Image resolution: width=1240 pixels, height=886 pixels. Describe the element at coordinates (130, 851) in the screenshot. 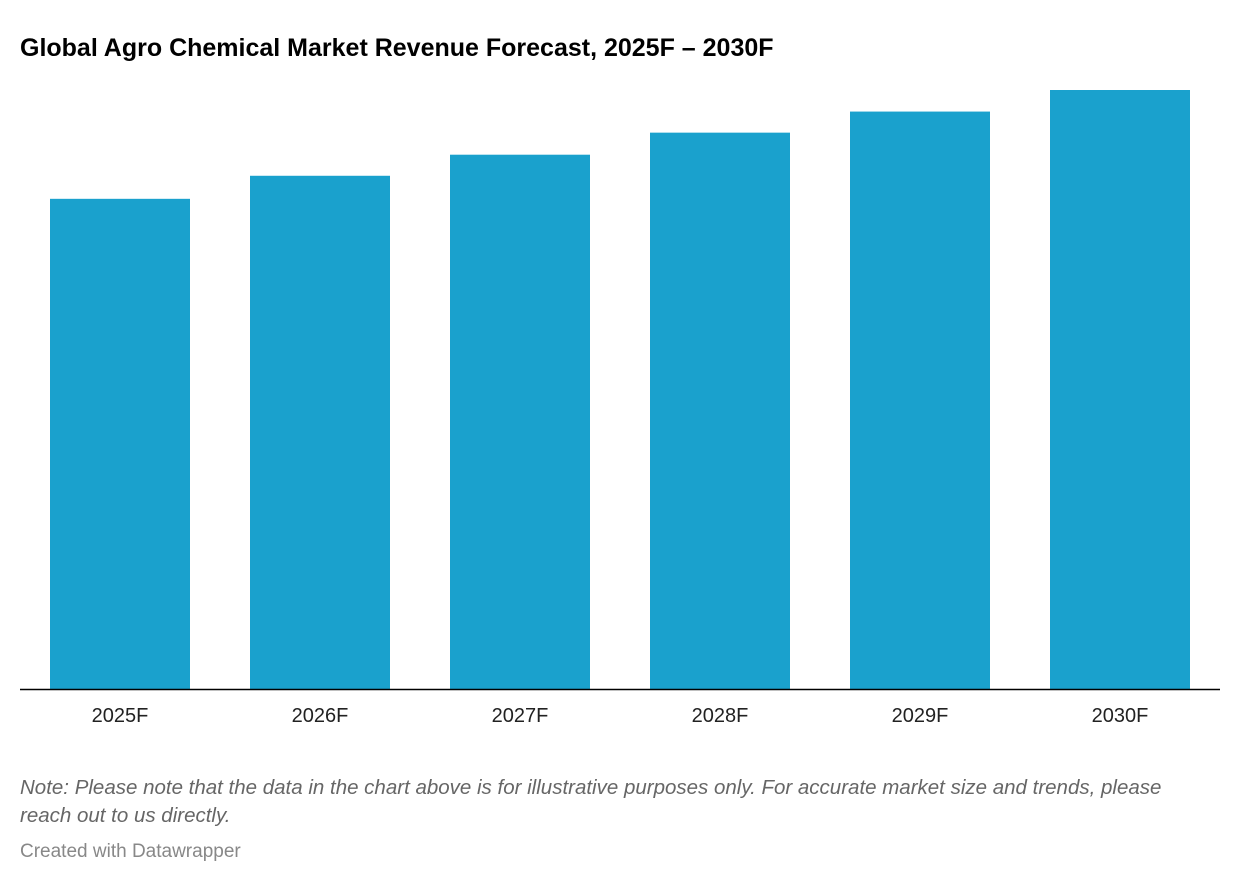

I see `datawrapper-credit: Created with Datawrapper` at that location.